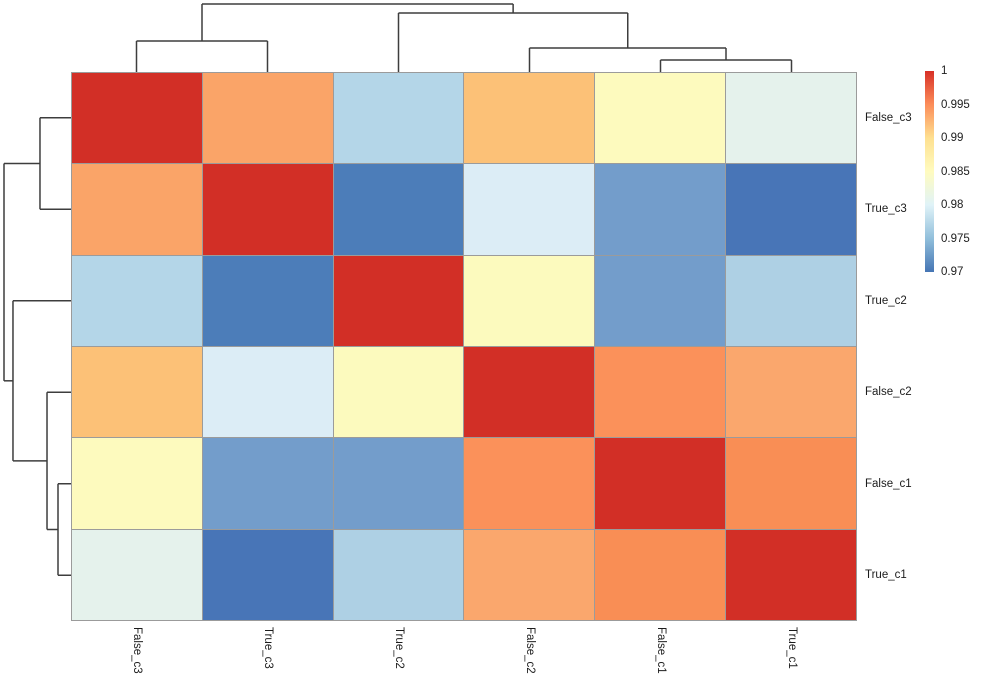 The image size is (984, 687). Describe the element at coordinates (944, 71) in the screenshot. I see `legend-tick-label: 1` at that location.